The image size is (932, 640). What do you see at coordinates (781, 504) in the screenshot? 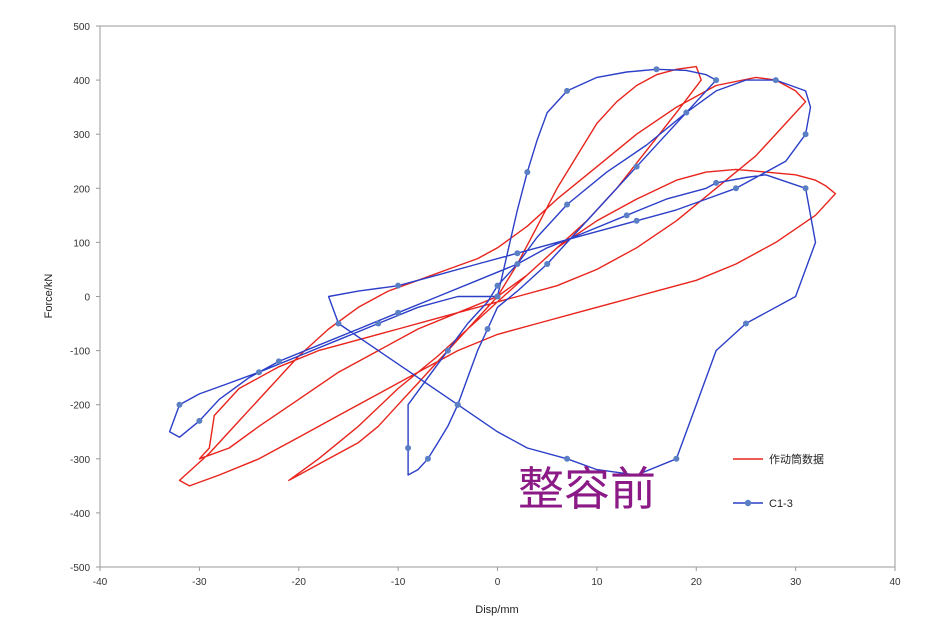
I see `legend-label-specimen: C1-3` at bounding box center [781, 504].